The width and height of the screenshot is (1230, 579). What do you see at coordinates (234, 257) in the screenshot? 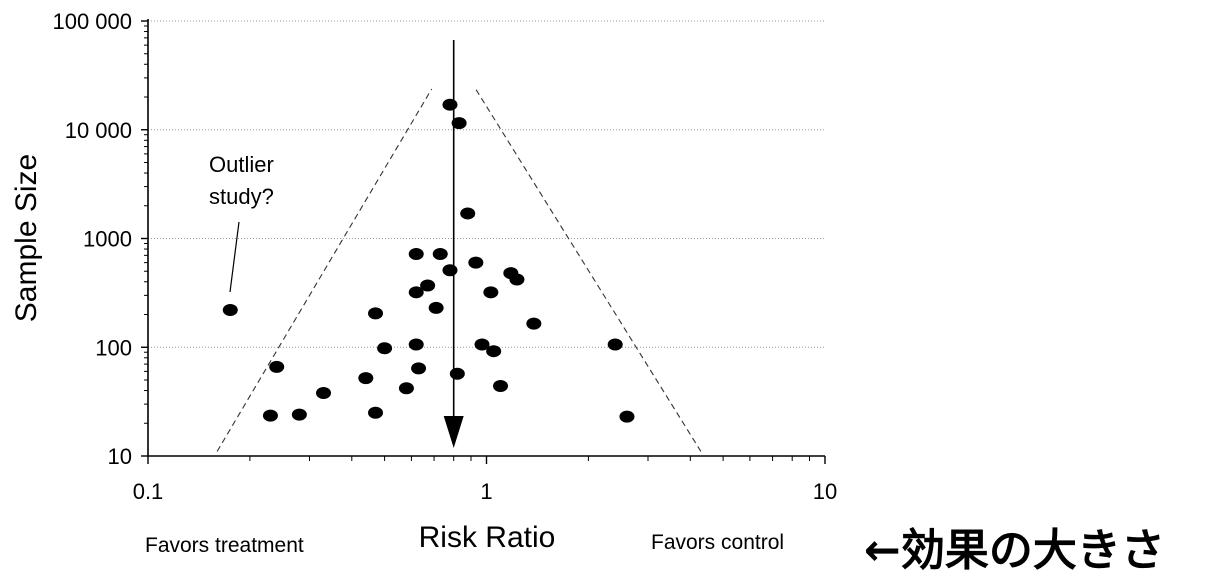
I see `outlier-pointer-line` at bounding box center [234, 257].